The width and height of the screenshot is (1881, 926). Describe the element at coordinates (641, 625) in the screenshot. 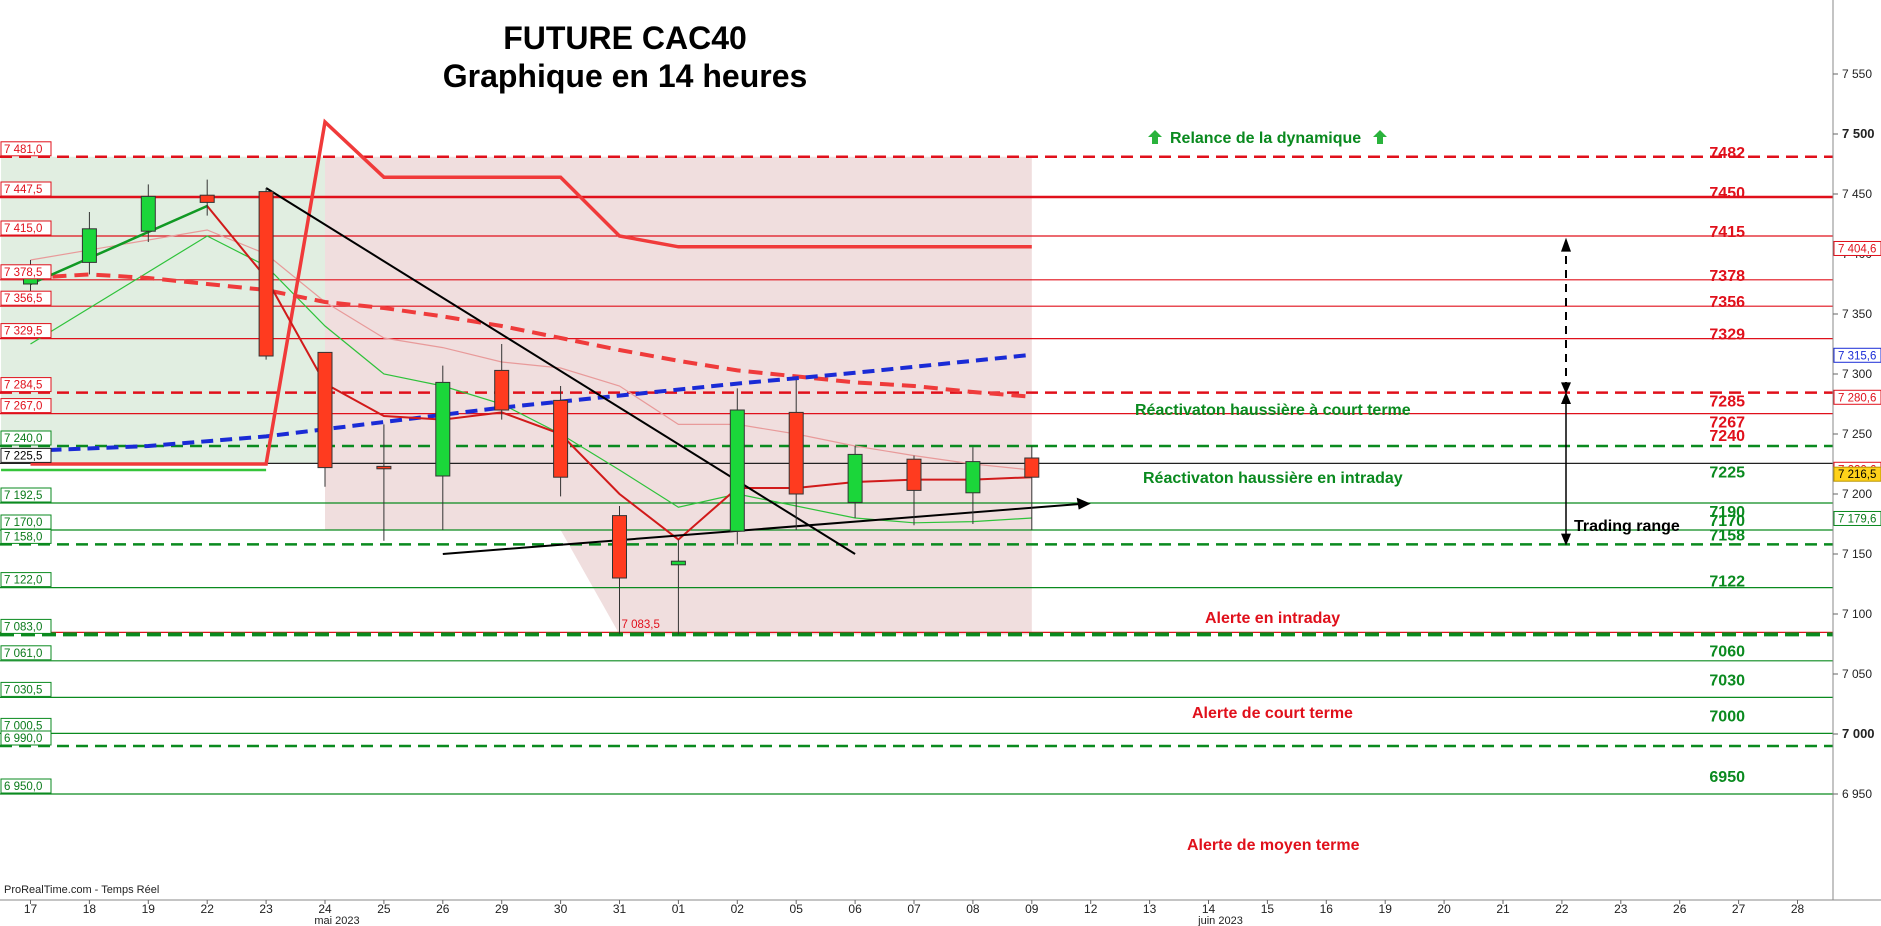

I see `low-label: 7 083,5` at that location.